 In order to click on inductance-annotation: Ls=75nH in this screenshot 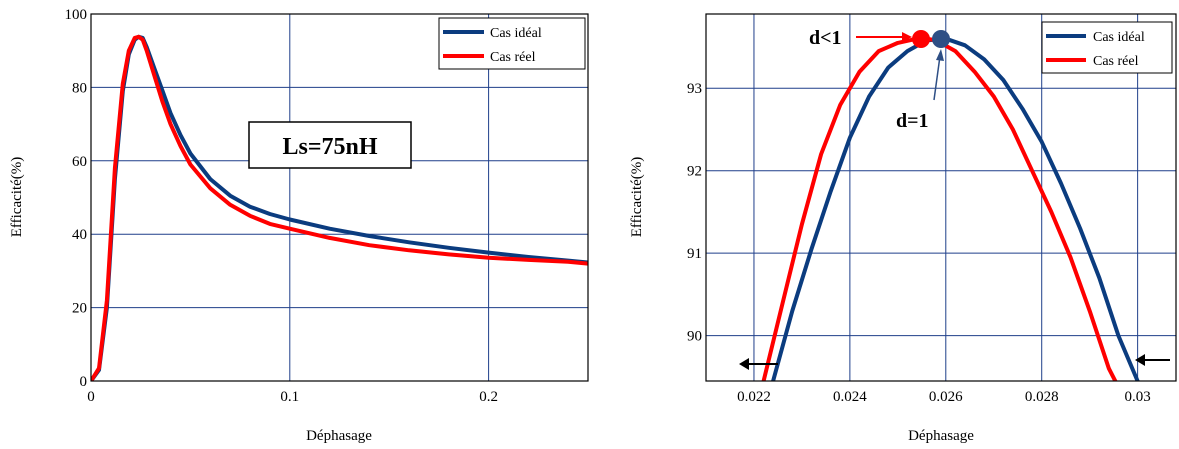, I will do `click(330, 145)`.